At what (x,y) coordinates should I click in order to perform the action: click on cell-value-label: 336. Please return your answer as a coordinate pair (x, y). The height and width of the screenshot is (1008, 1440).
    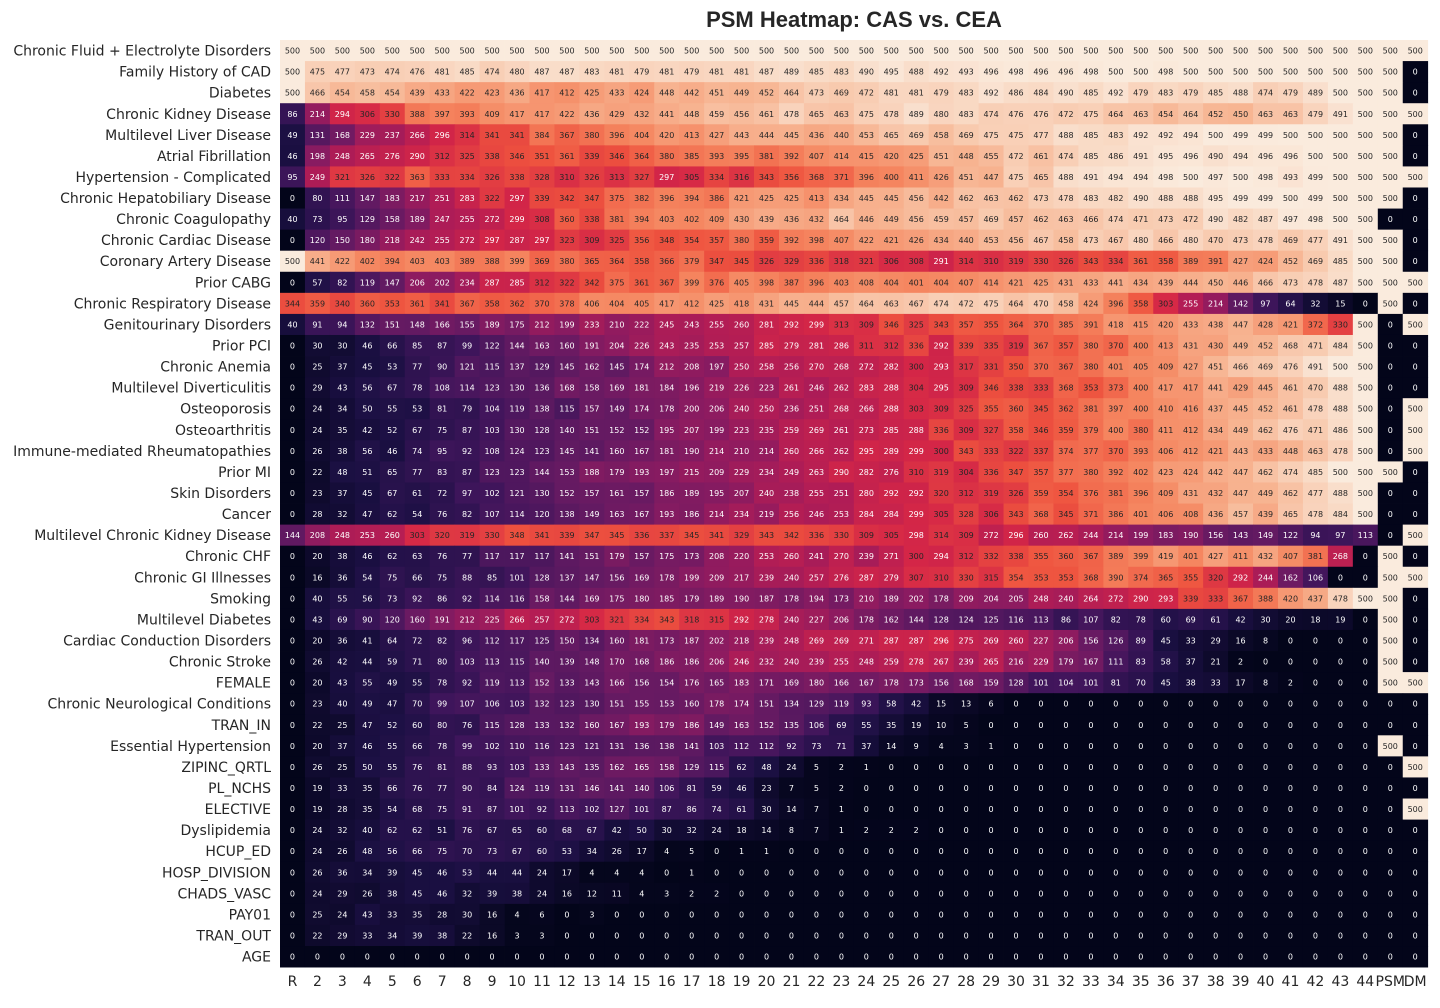
    Looking at the image, I should click on (816, 535).